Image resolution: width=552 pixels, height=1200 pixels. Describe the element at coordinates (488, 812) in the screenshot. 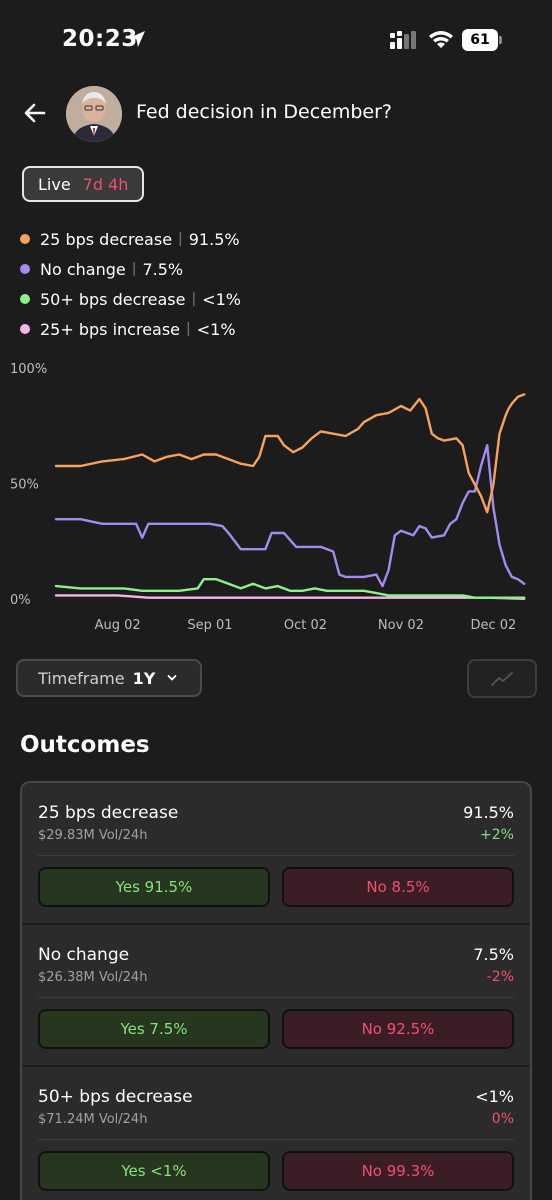

I see `outcome-probability: 91.5%` at that location.